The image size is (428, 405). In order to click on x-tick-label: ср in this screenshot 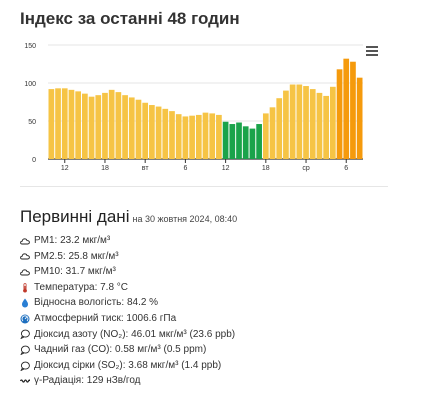, I will do `click(306, 168)`.